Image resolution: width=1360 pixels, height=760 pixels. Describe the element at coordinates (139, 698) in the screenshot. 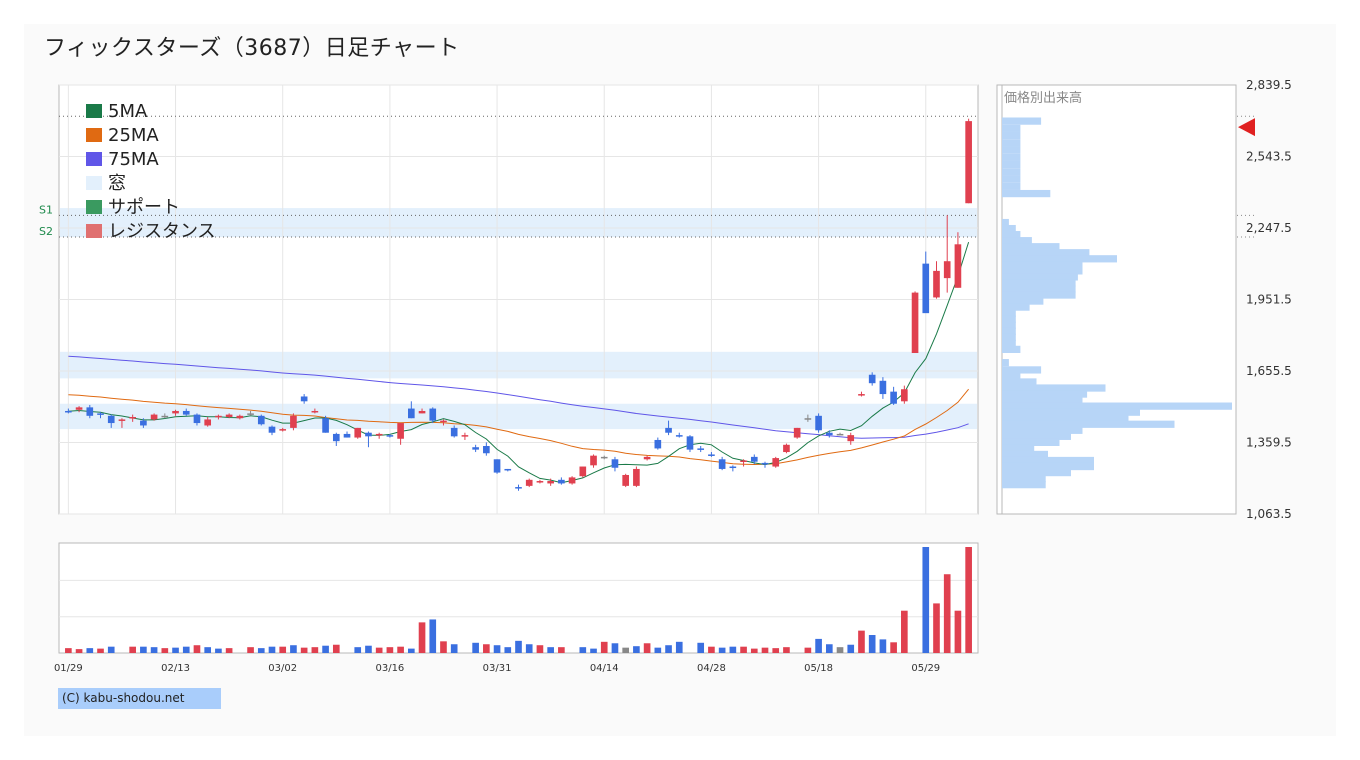

I see `copyright-label: (C) kabu-shodou.net` at that location.